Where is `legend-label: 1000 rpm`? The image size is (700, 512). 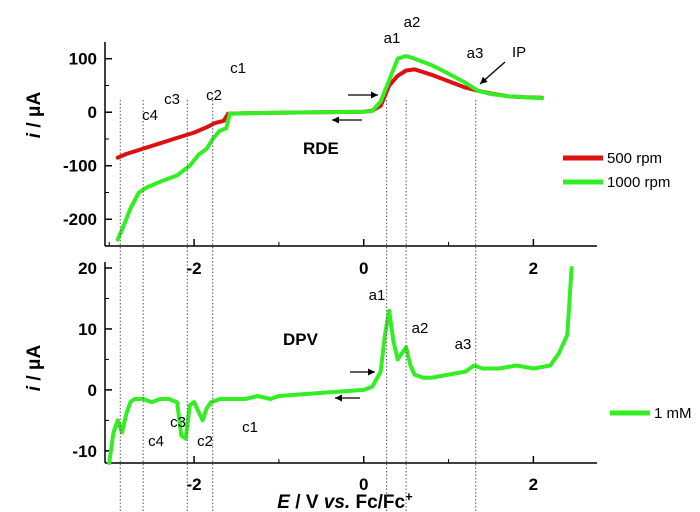 legend-label: 1000 rpm is located at coordinates (638, 182).